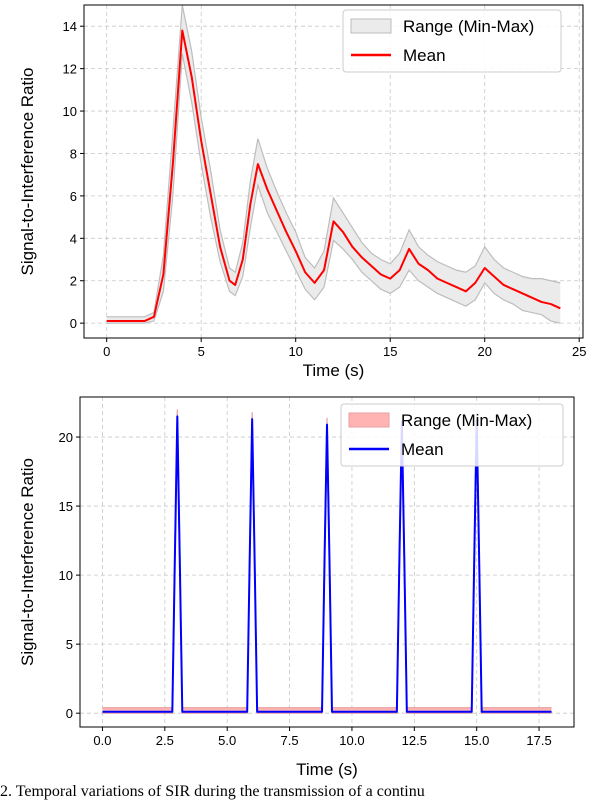  Describe the element at coordinates (227, 740) in the screenshot. I see `x-tick-label: 5.0` at that location.